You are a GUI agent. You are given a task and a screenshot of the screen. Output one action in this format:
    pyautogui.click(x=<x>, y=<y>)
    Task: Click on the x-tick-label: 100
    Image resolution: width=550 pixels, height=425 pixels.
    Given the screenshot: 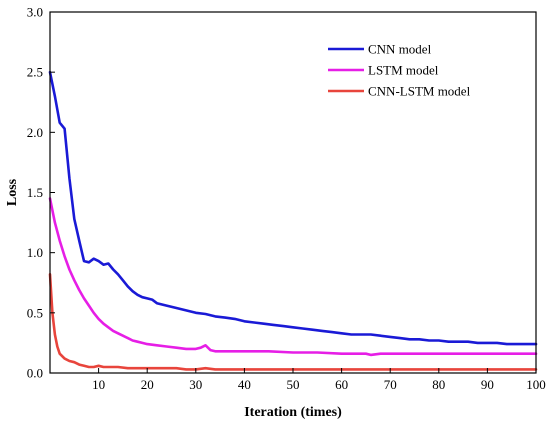 What is the action you would take?
    pyautogui.click(x=536, y=384)
    